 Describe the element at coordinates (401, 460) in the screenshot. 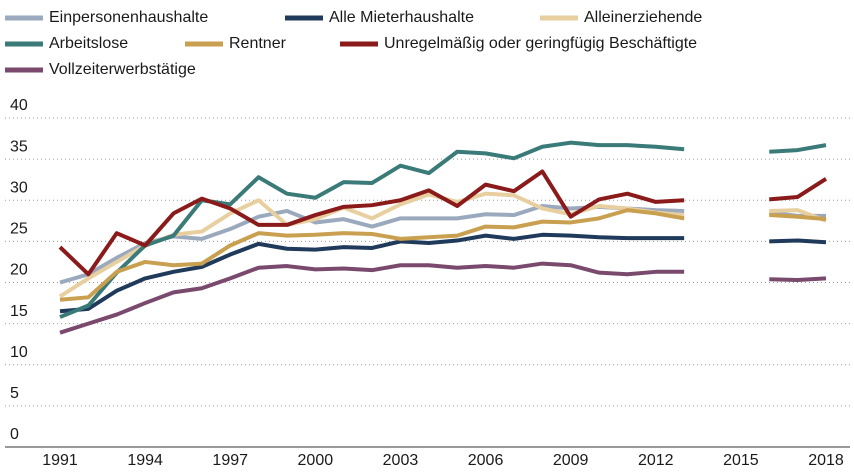

I see `x-tick-label: 2003` at that location.